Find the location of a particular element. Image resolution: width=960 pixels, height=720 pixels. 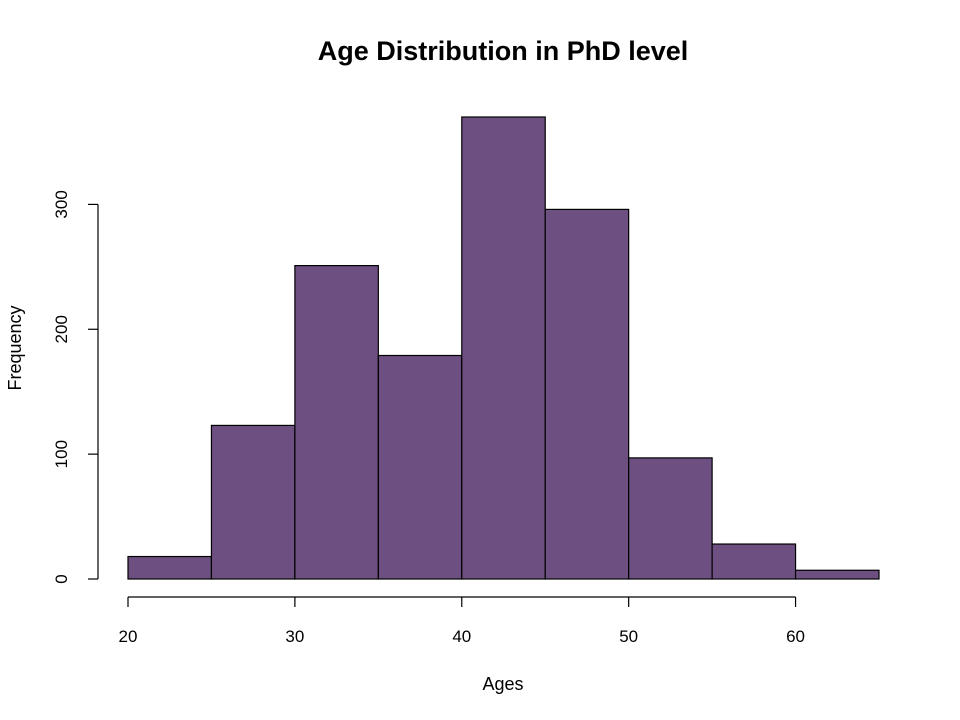

x-tick-label-40: 40 is located at coordinates (461, 636).